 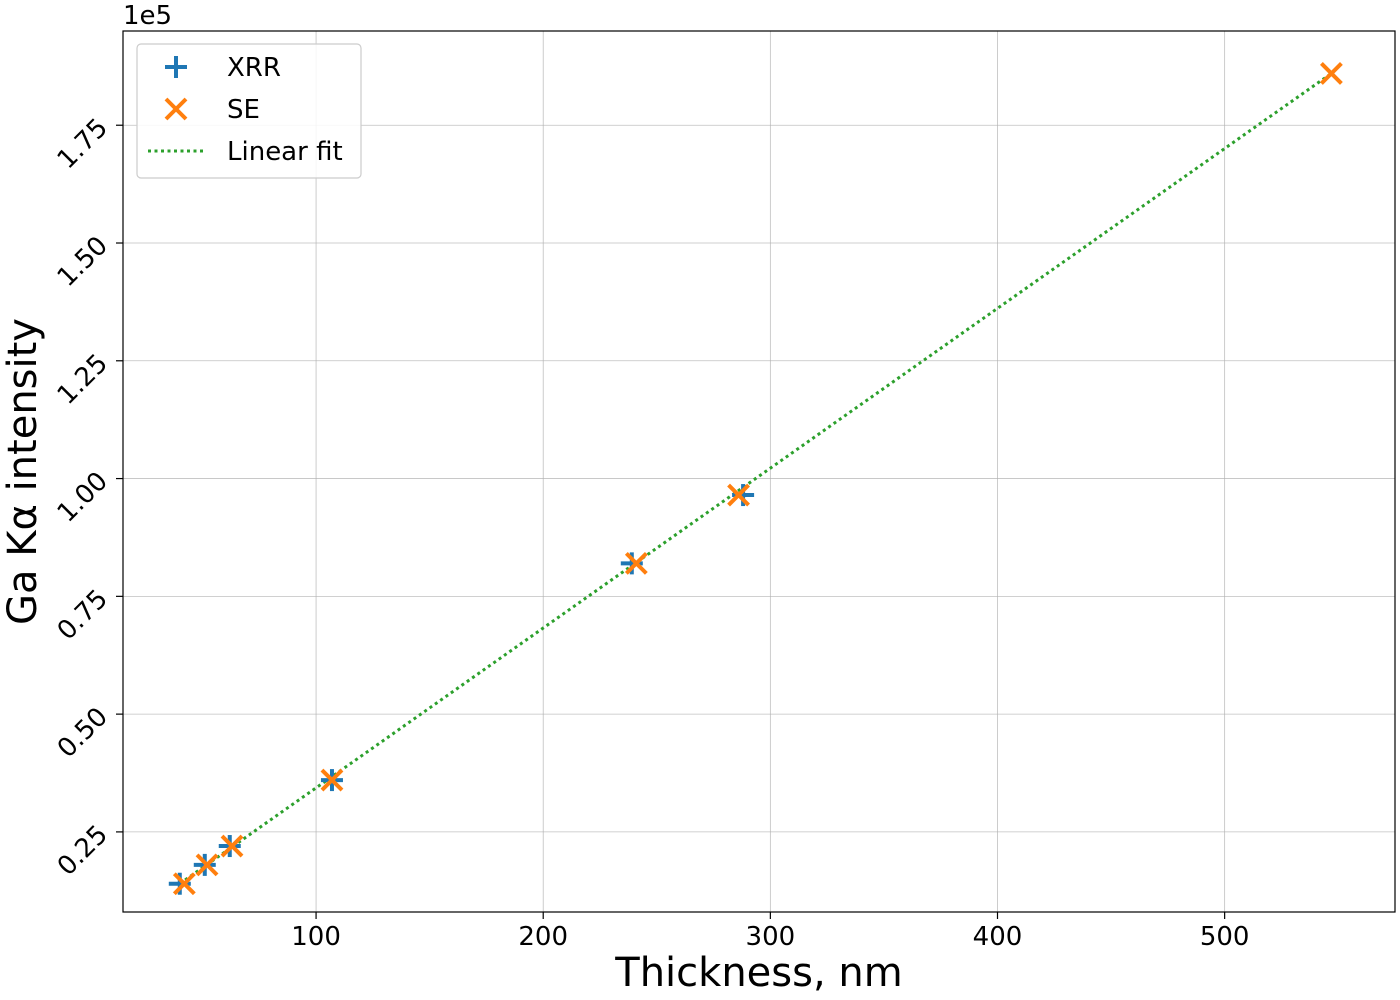 I want to click on x-axis: 100 200 300 400 500, so click(x=770, y=932).